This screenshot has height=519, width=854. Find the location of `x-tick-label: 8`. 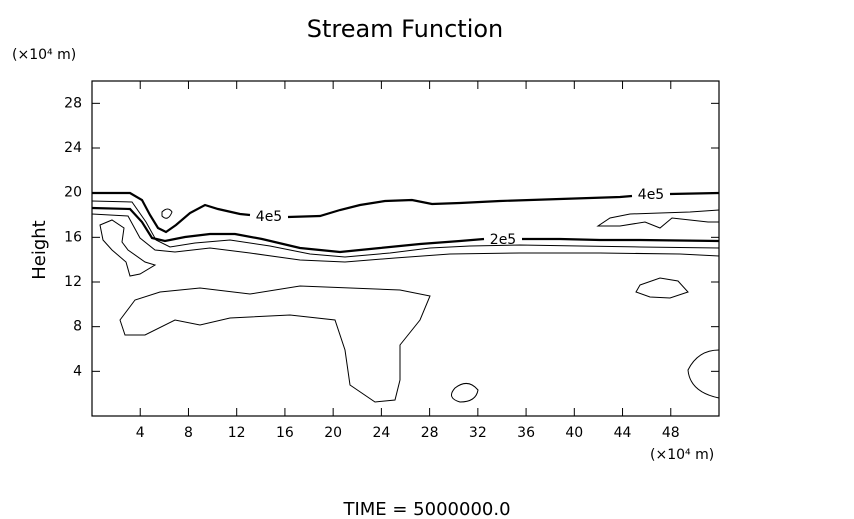

x-tick-label: 8 is located at coordinates (188, 433).